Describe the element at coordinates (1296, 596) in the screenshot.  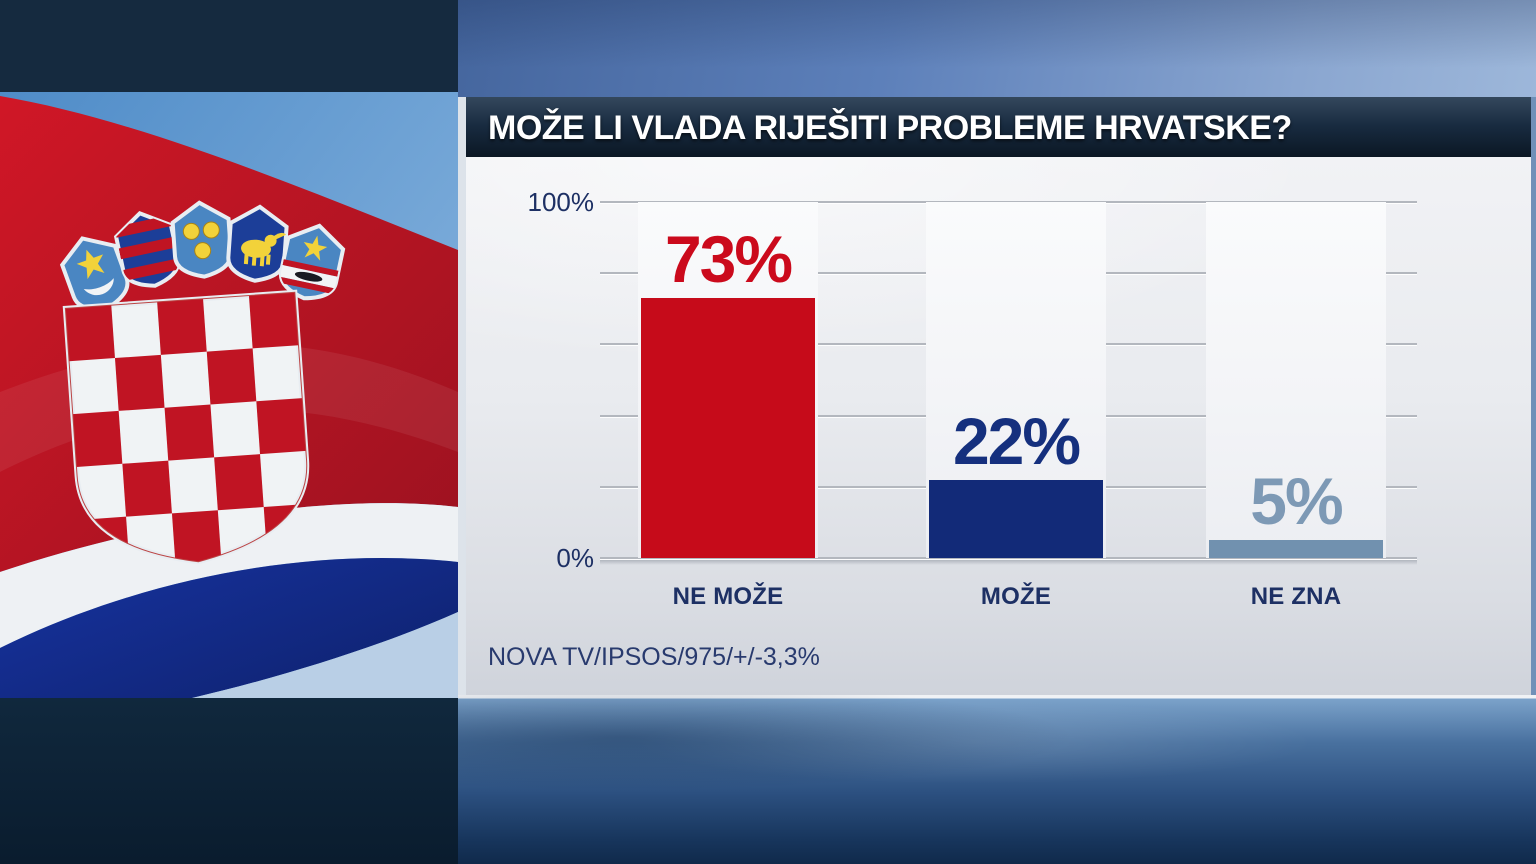
I see `bar-category-label: NE ZNA` at that location.